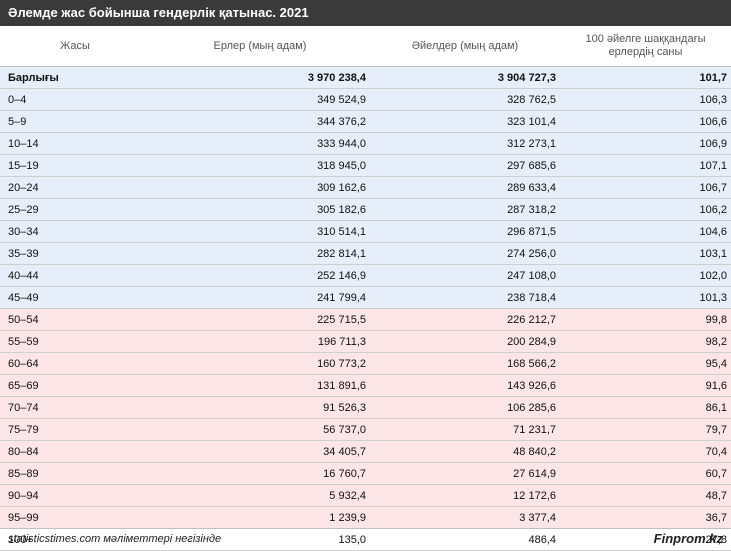 This screenshot has width=731, height=551. What do you see at coordinates (645, 341) in the screenshot?
I see `ratio-cell: 98,2` at bounding box center [645, 341].